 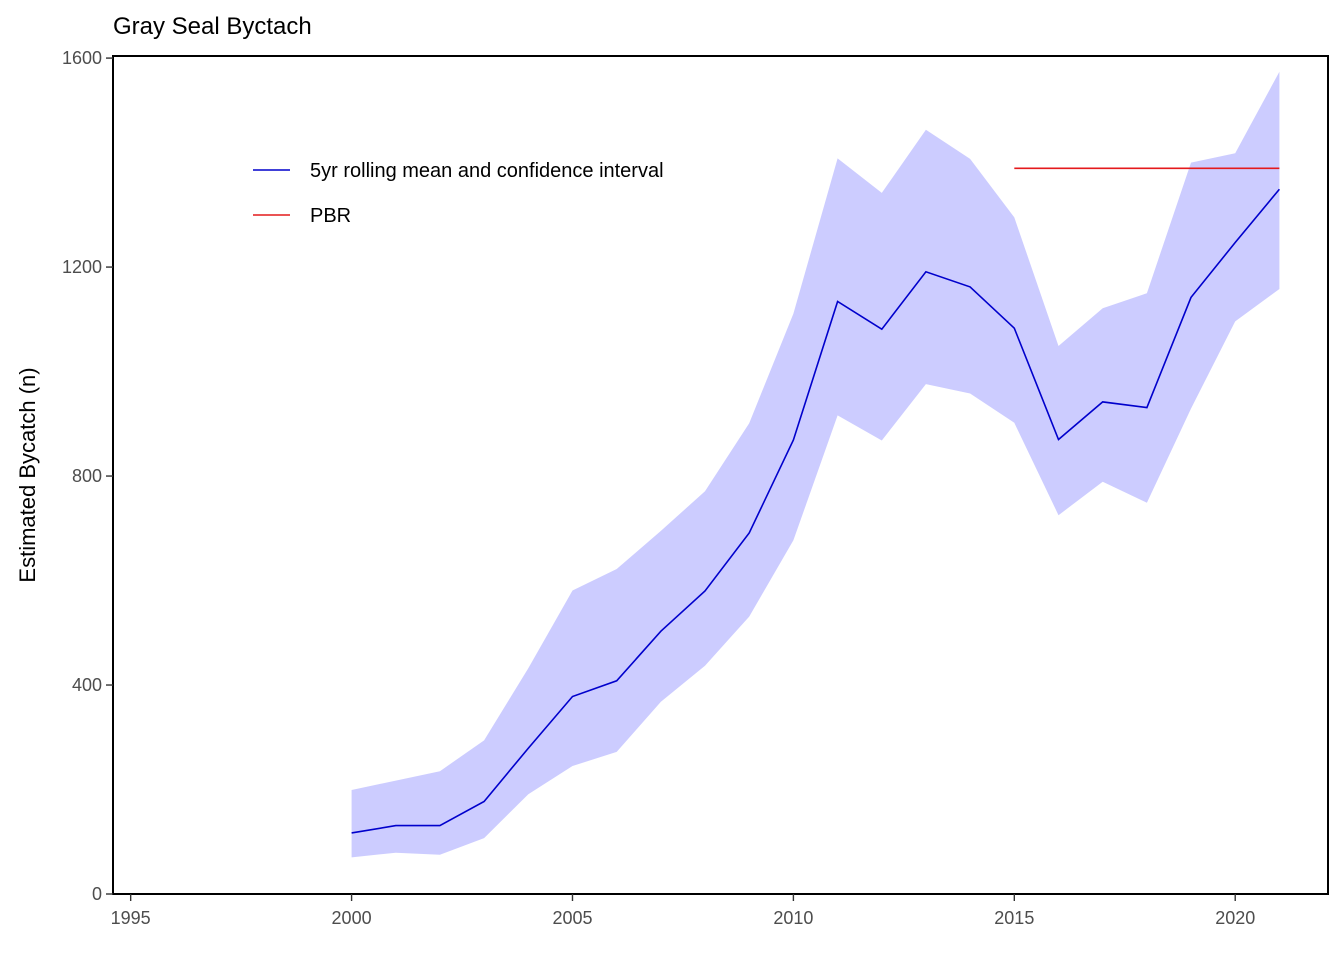 What do you see at coordinates (131, 918) in the screenshot?
I see `x-tick-label: 1995` at bounding box center [131, 918].